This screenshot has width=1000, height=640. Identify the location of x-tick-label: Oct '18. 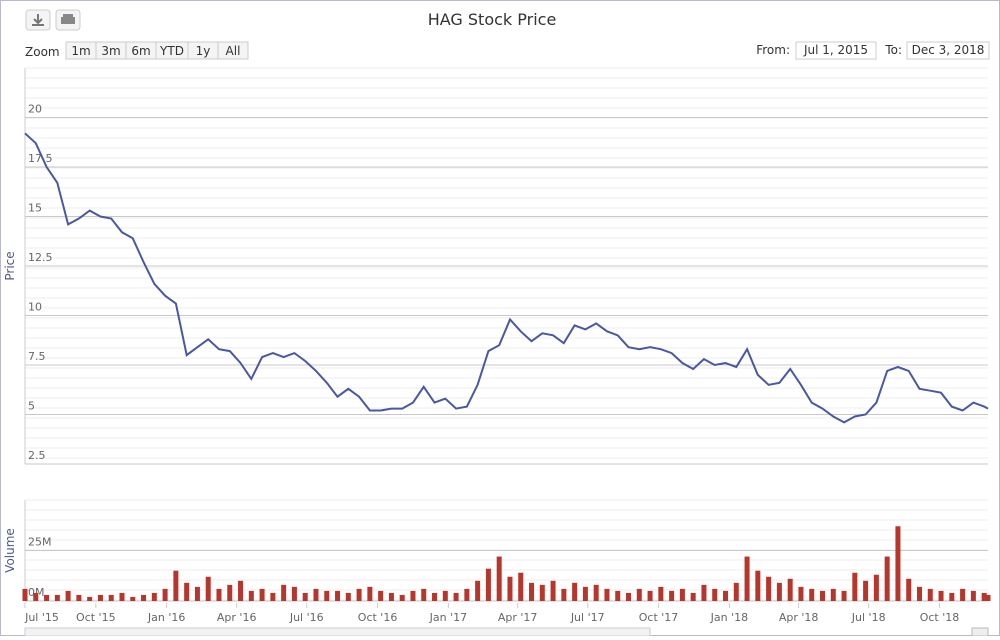
(940, 617).